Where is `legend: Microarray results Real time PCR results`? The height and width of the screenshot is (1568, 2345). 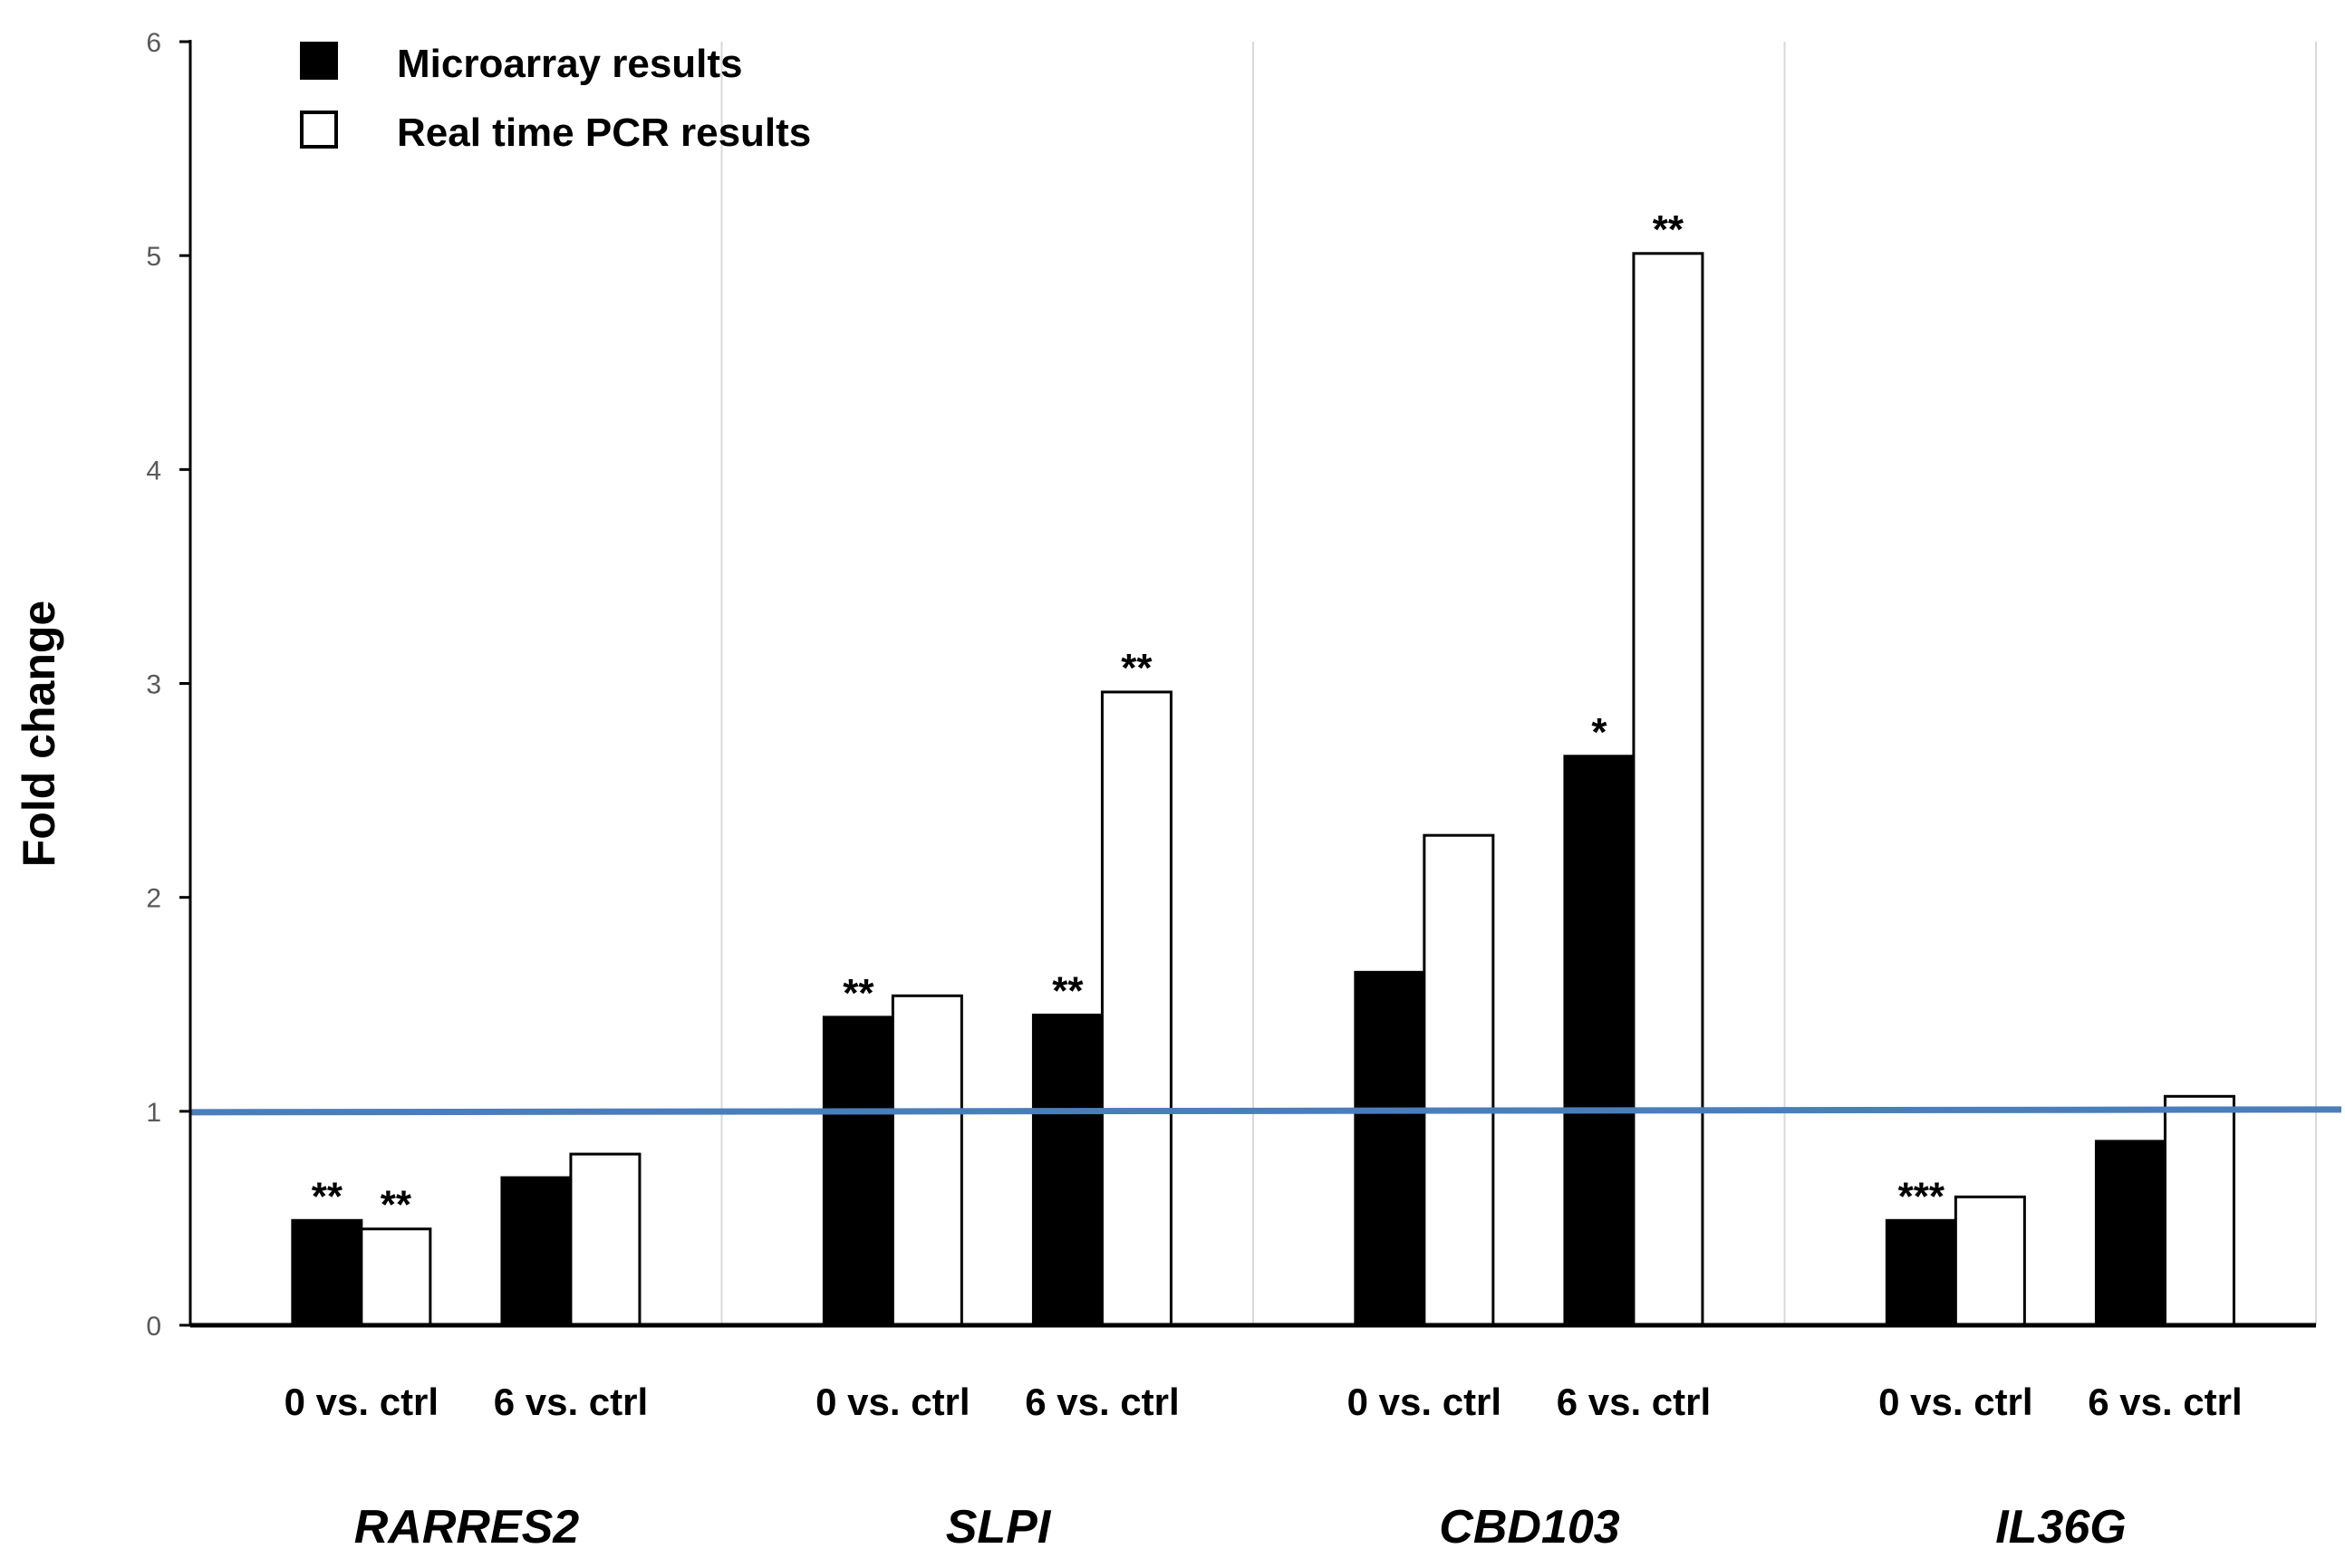 legend: Microarray results Real time PCR results is located at coordinates (556, 98).